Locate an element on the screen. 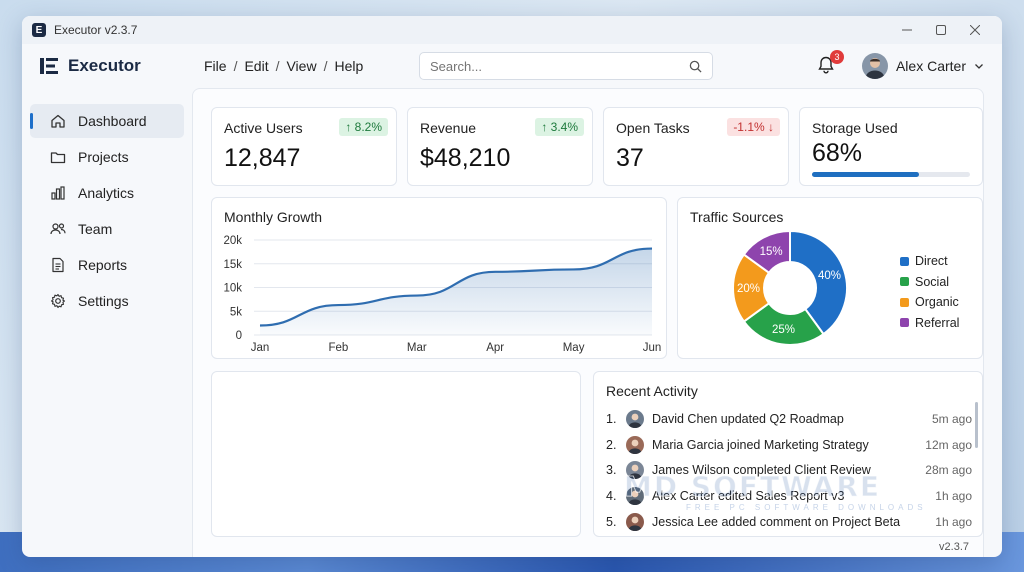 The image size is (1024, 572). sidebar-item-reports: Reports is located at coordinates (107, 265).